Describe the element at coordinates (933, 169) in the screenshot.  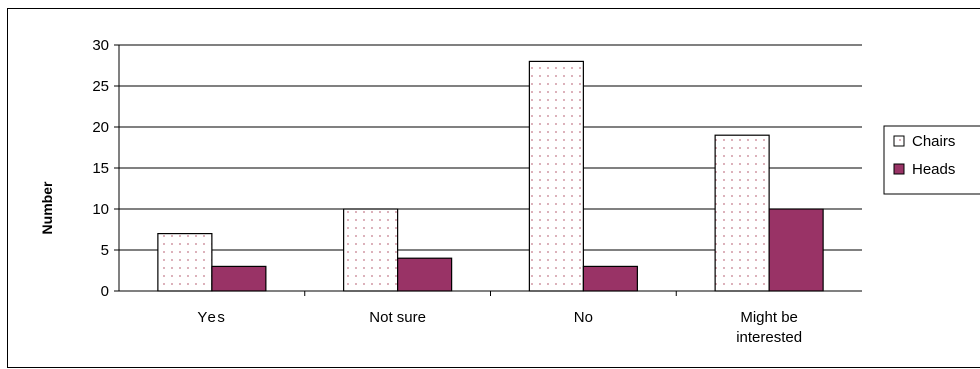
I see `legend-label-heads: Heads` at that location.